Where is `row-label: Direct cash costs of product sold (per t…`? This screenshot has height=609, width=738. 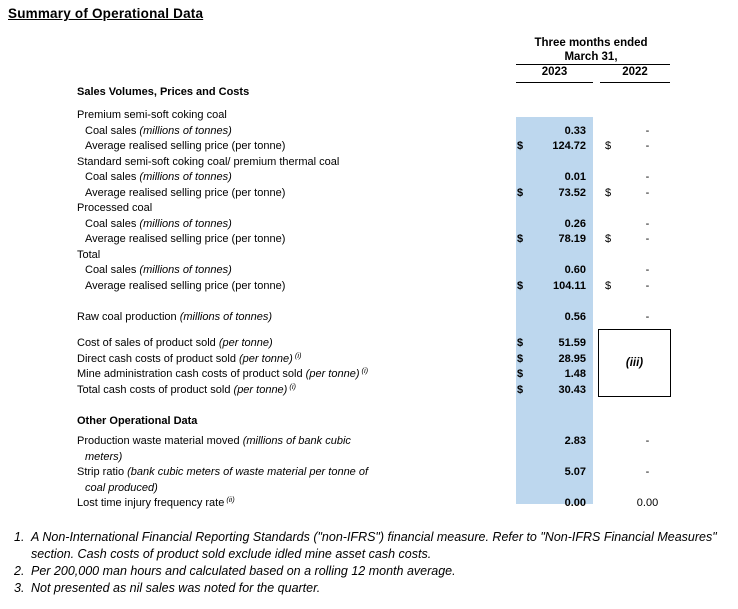 row-label: Direct cash costs of product sold (per t… is located at coordinates (189, 357).